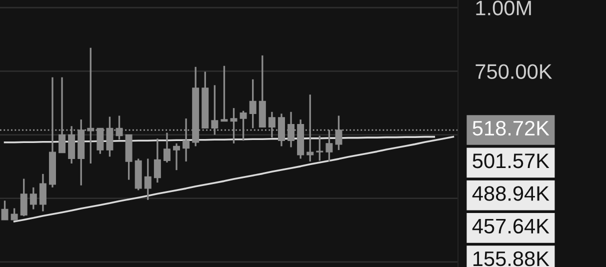 The height and width of the screenshot is (267, 606). I want to click on y-tick-label: 750.00K, so click(514, 71).